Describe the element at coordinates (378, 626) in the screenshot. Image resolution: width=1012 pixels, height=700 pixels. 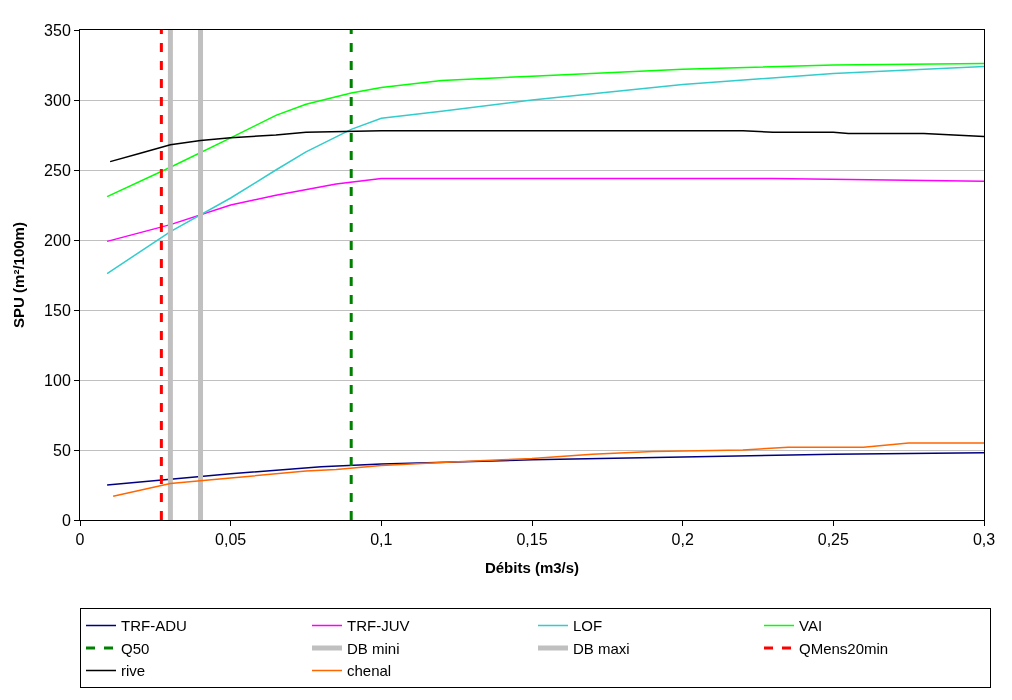
I see `legend-label: TRF-JUV` at that location.